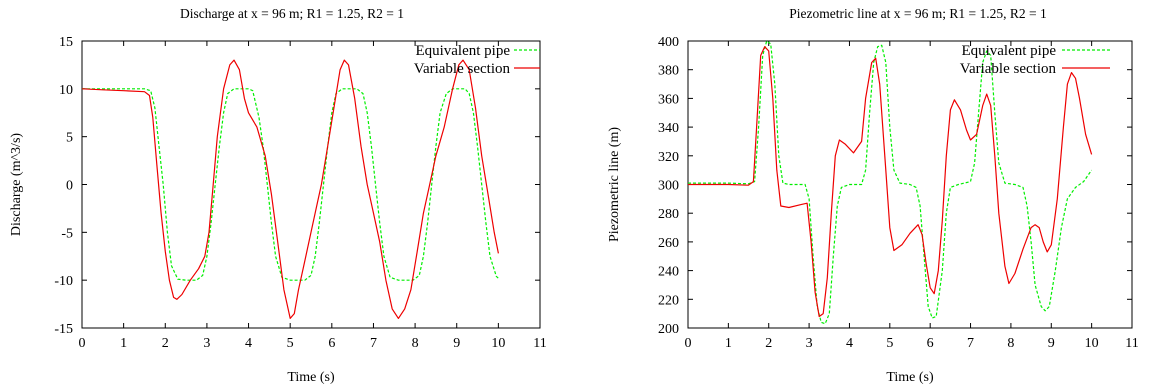 This screenshot has height=391, width=1150. Describe the element at coordinates (67, 233) in the screenshot. I see `y-tick-label: -5` at that location.